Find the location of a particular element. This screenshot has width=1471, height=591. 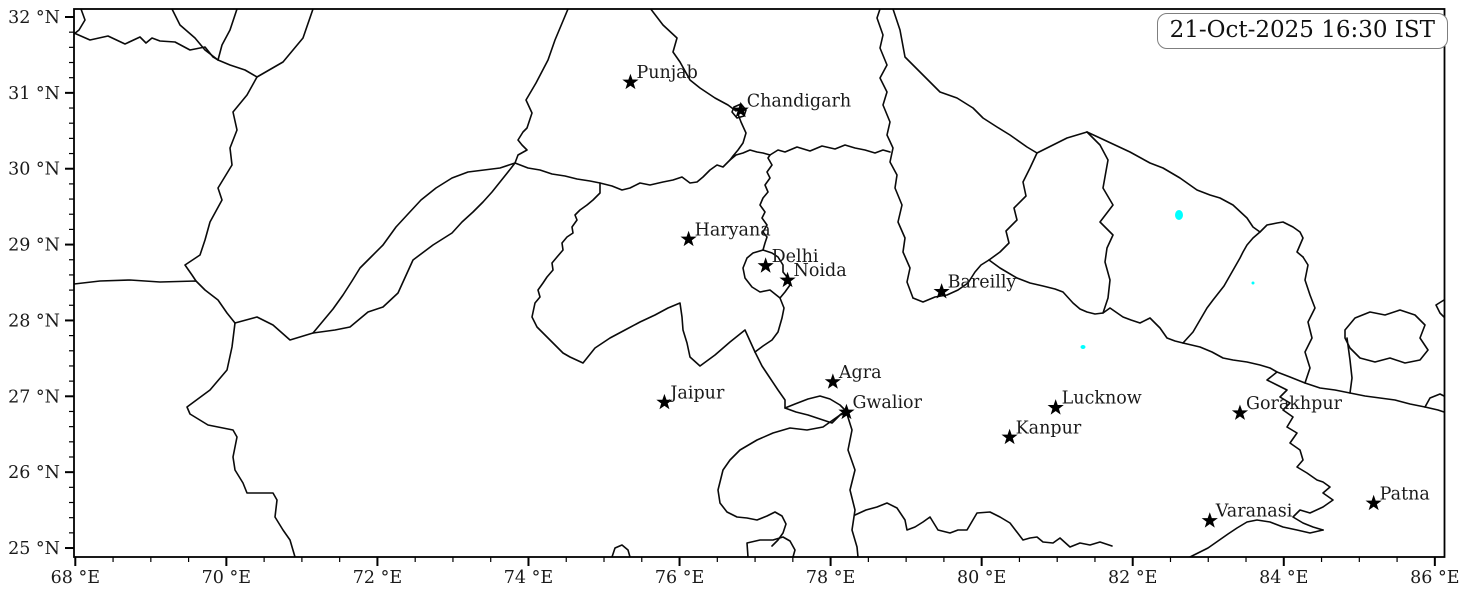

city-label: Delhi is located at coordinates (795, 257).